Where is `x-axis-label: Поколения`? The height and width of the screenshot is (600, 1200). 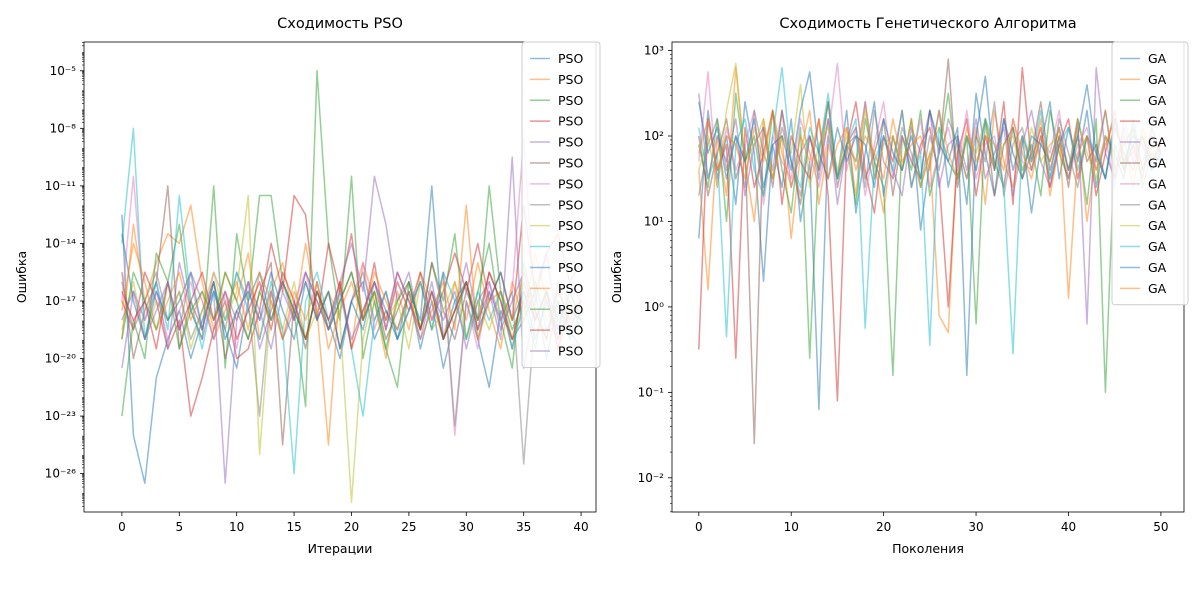 x-axis-label: Поколения is located at coordinates (928, 548).